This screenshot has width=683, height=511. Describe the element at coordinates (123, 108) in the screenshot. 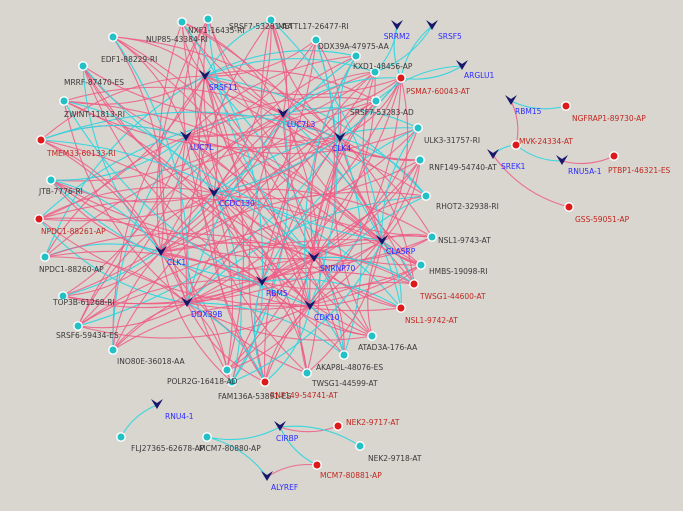

I see `edge-srsf11-to-tmem33-60133-ri` at that location.